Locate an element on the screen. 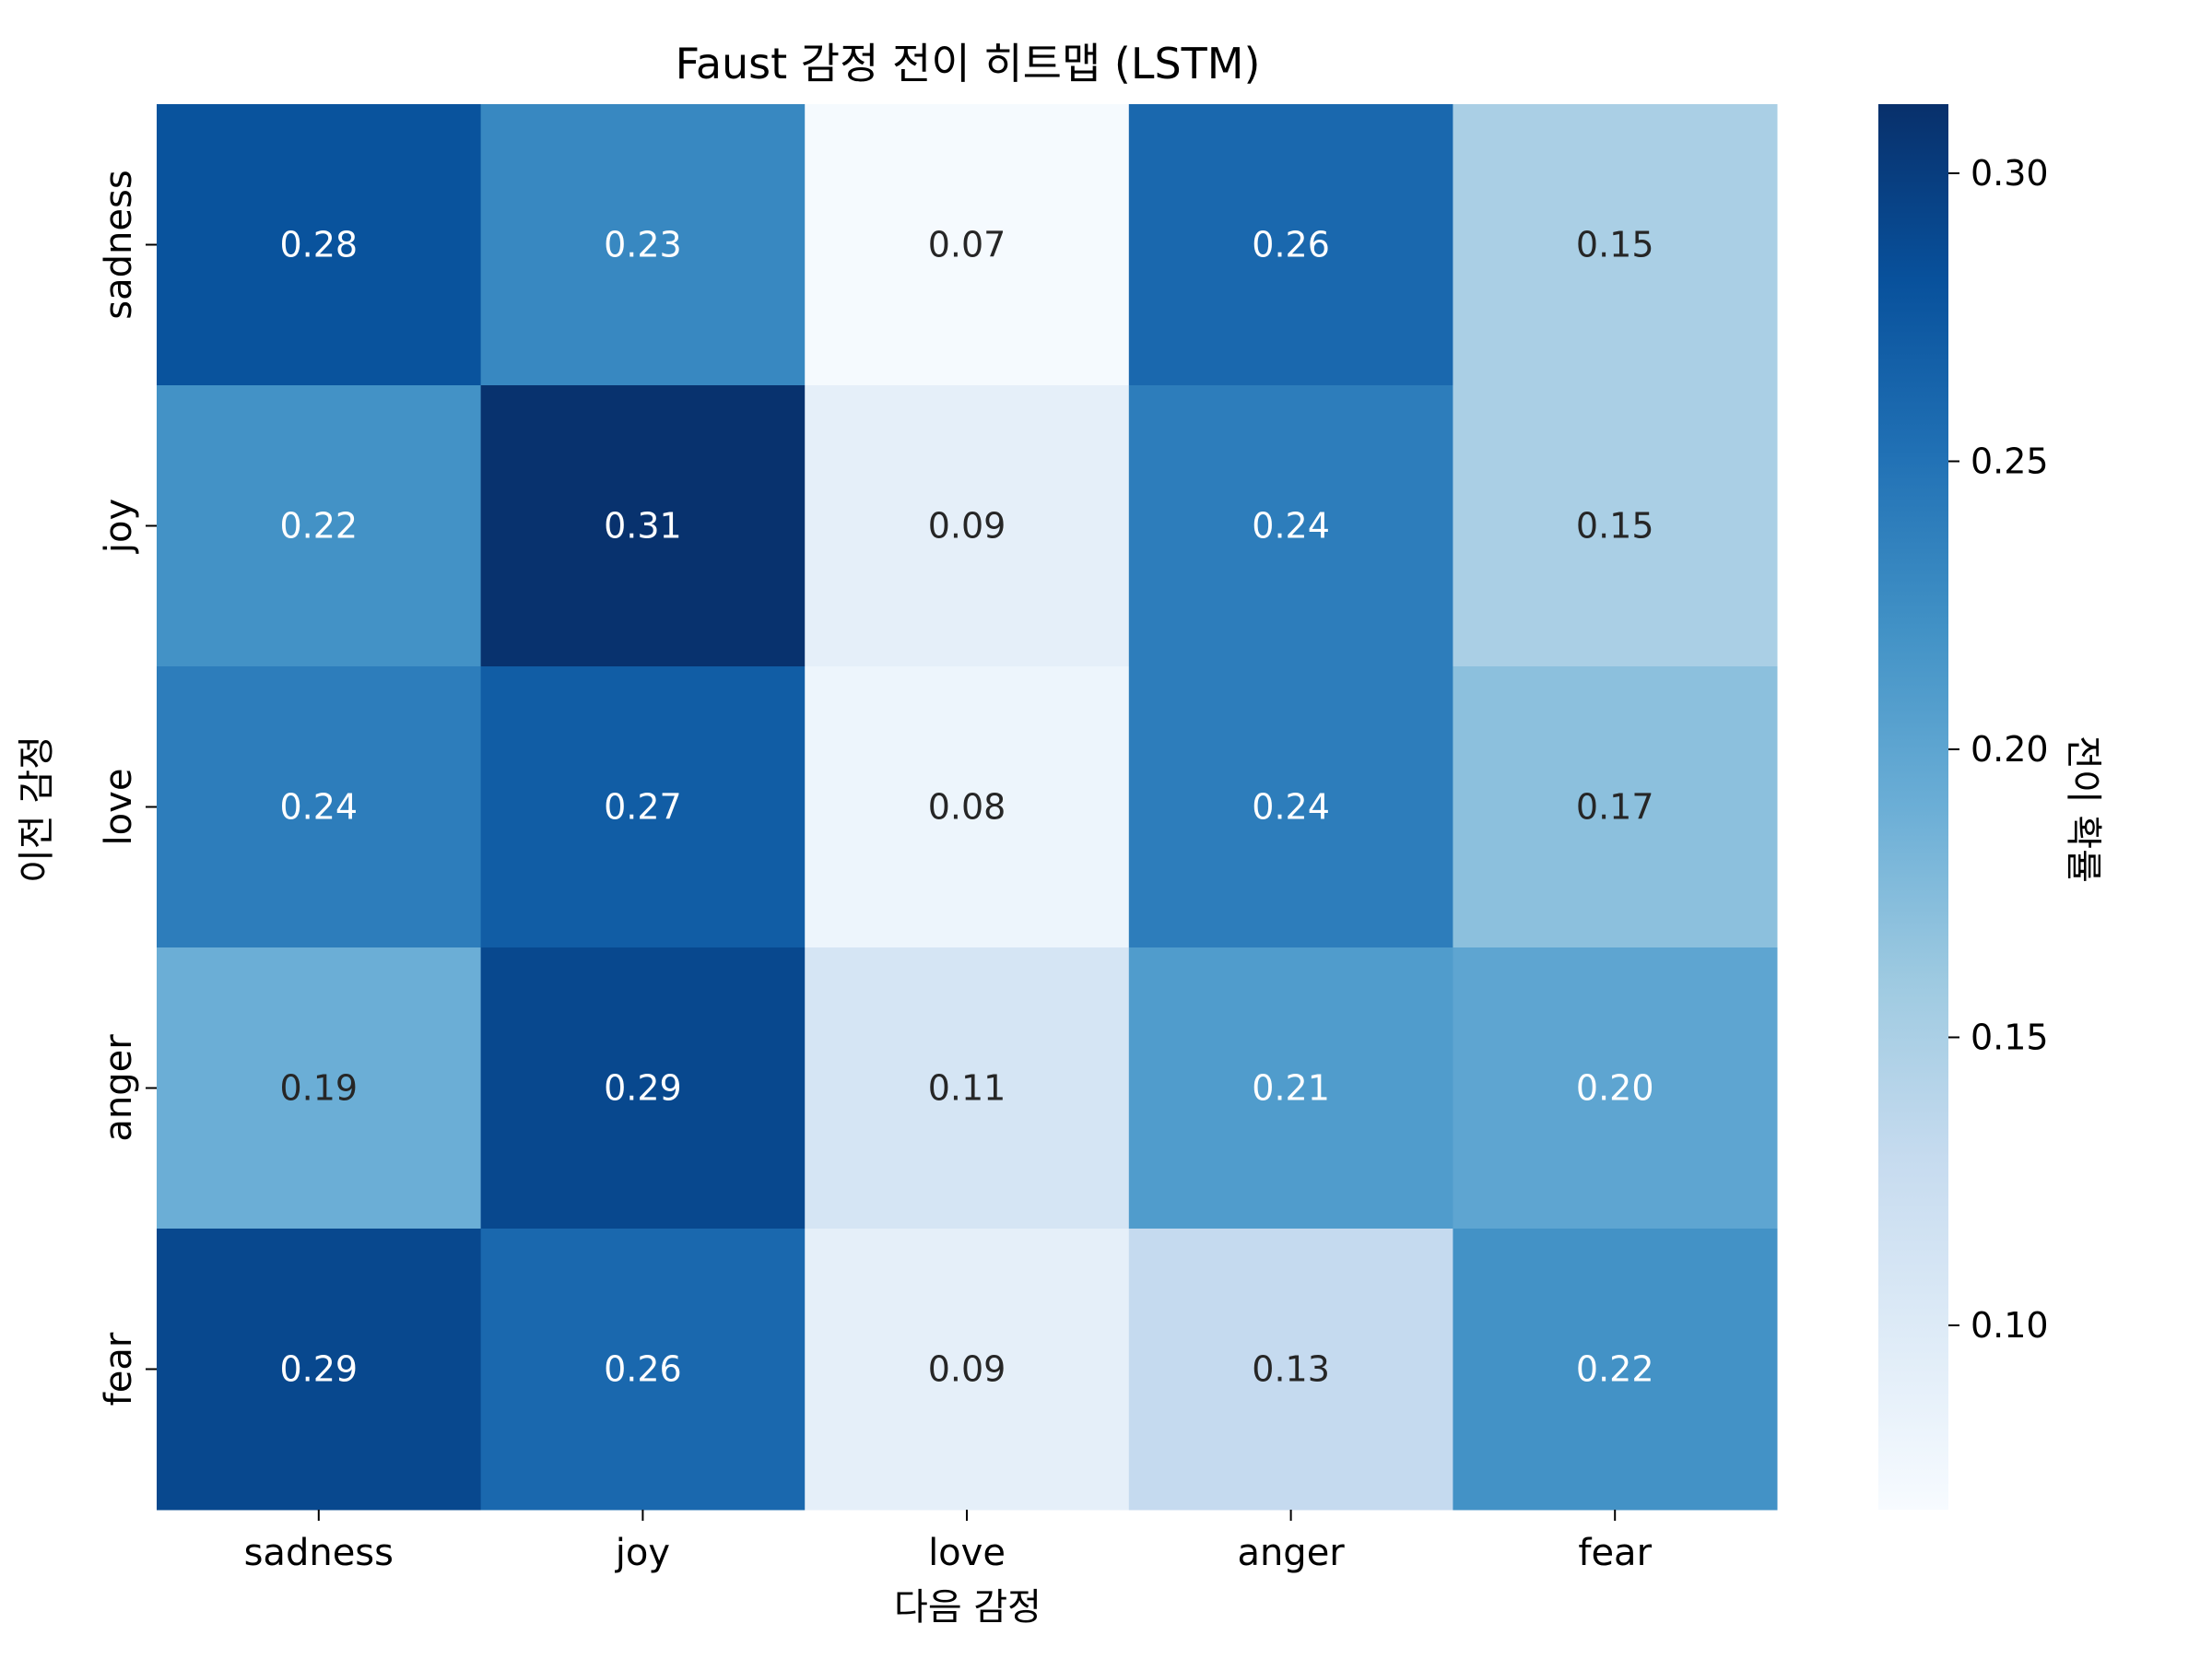  y-tick-label: anger is located at coordinates (119, 1088).